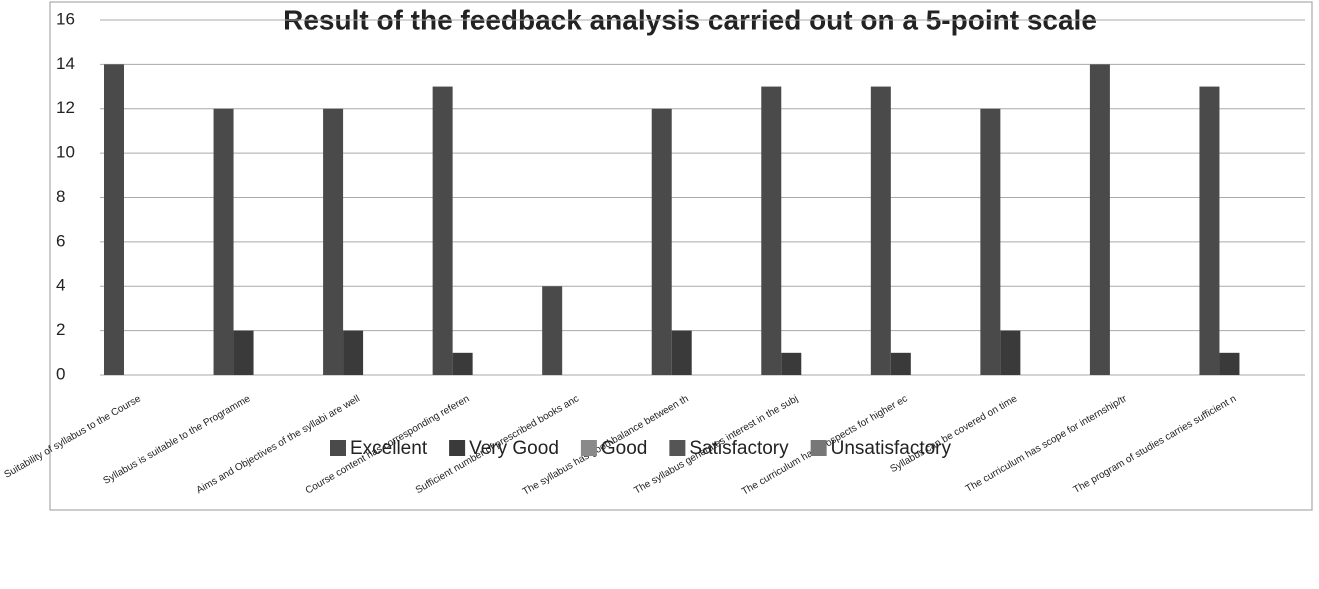  What do you see at coordinates (954, 434) in the screenshot?
I see `x-tick-label: Syllabus can be covered on time` at bounding box center [954, 434].